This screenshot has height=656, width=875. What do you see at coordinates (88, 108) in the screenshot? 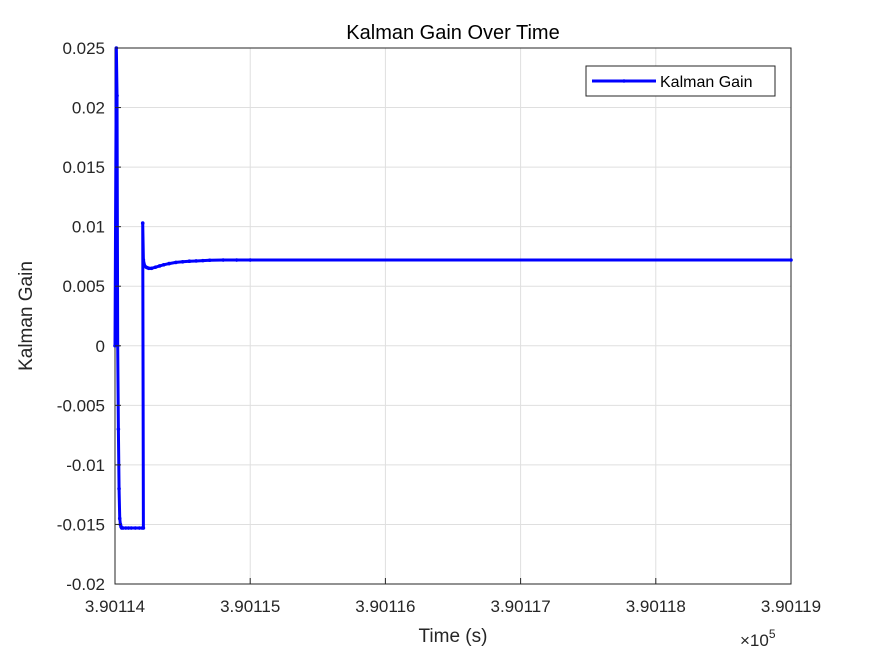
I see `y-tick-label: 0.02` at bounding box center [88, 108].